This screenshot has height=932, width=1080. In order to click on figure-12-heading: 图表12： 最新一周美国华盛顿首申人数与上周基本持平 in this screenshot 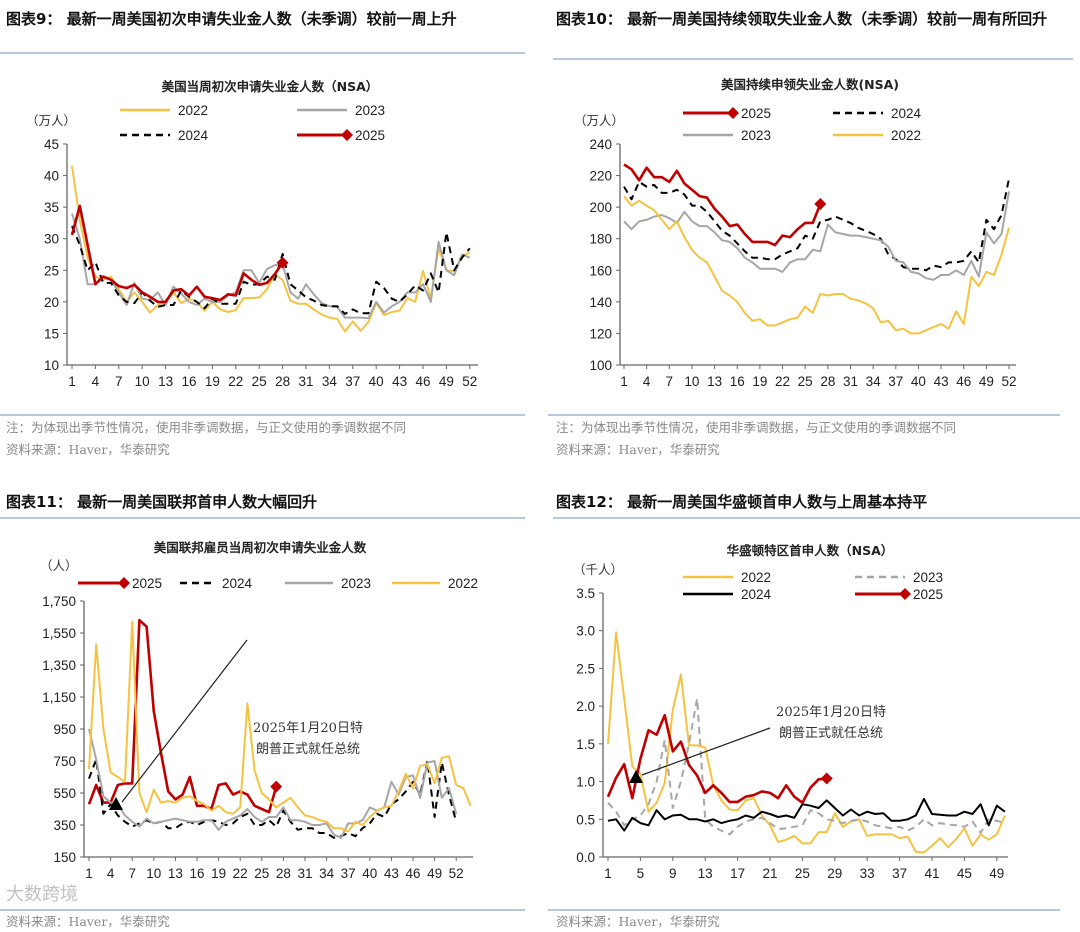, I will do `click(742, 502)`.